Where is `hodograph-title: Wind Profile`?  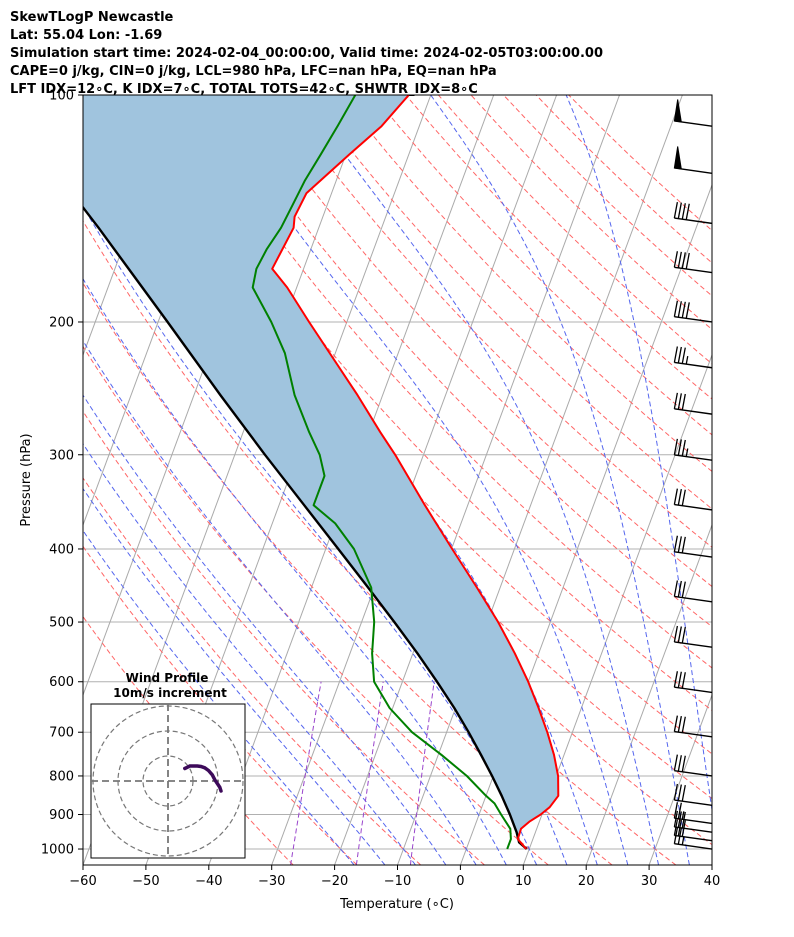 hodograph-title: Wind Profile is located at coordinates (167, 678).